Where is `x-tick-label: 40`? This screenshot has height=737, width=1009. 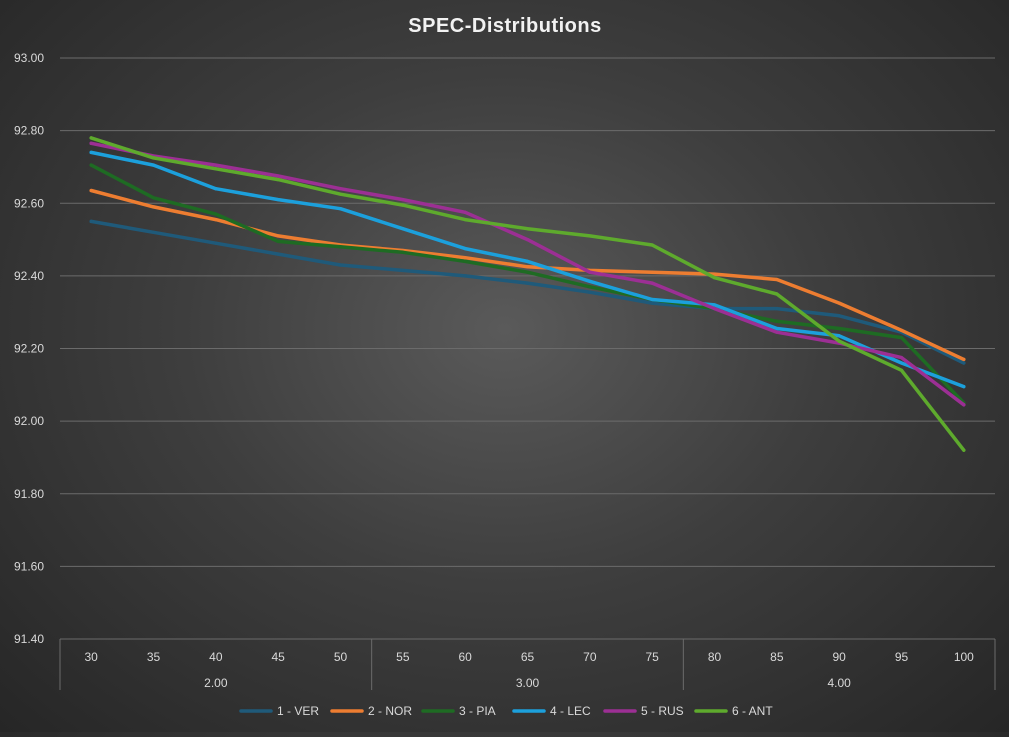 x-tick-label: 40 is located at coordinates (216, 657).